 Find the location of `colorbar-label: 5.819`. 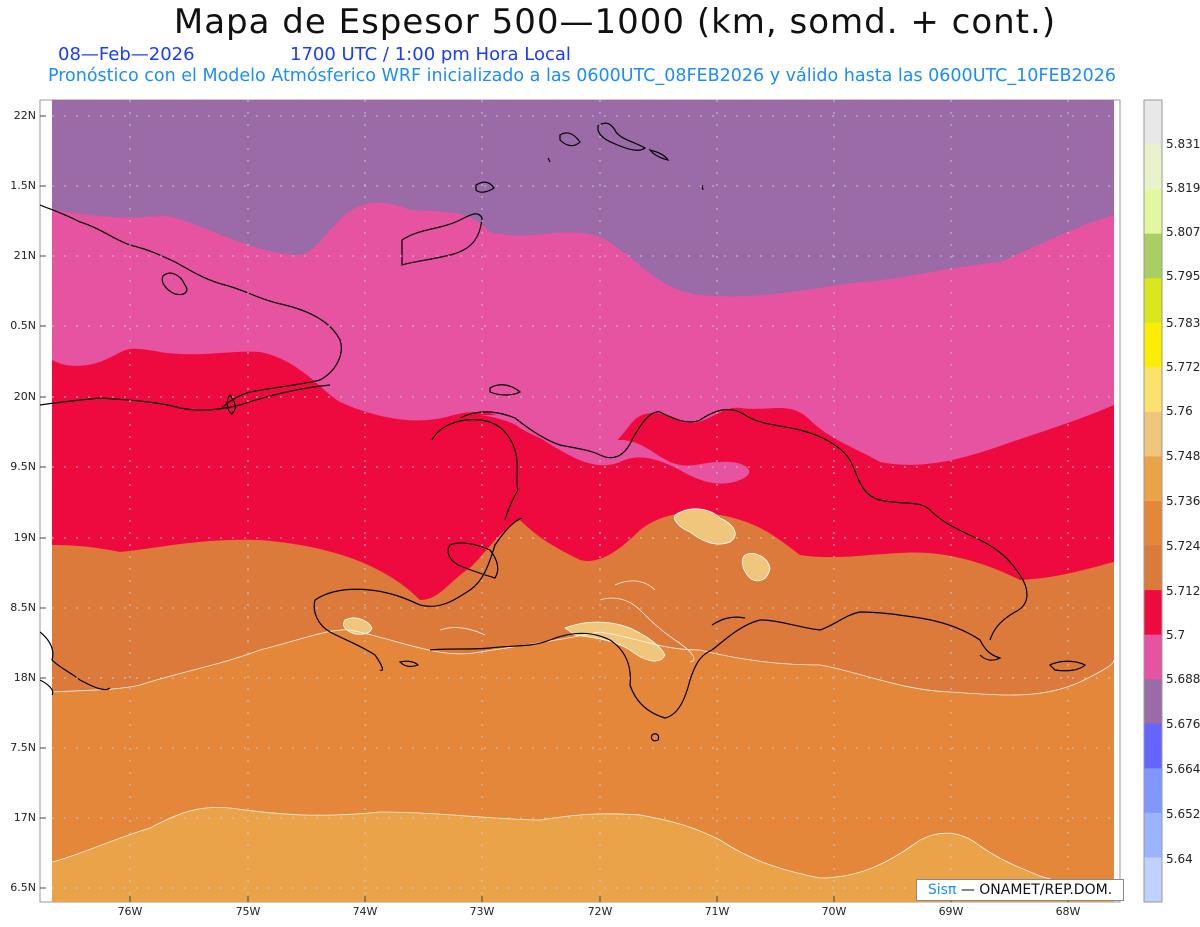

colorbar-label: 5.819 is located at coordinates (1183, 188).